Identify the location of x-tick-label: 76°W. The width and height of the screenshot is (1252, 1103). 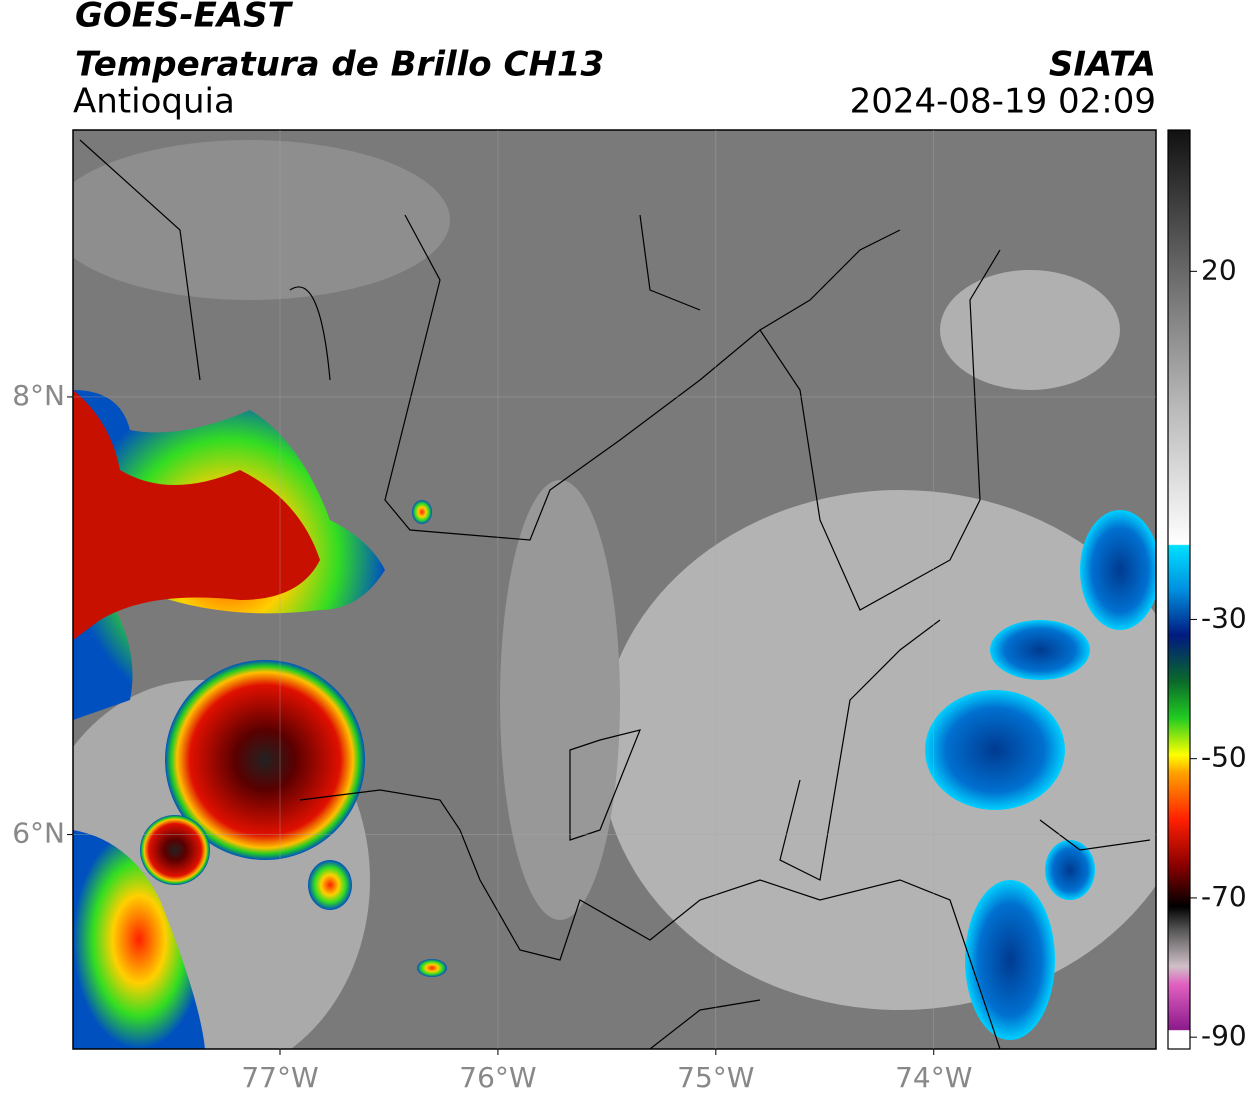
(497, 1077).